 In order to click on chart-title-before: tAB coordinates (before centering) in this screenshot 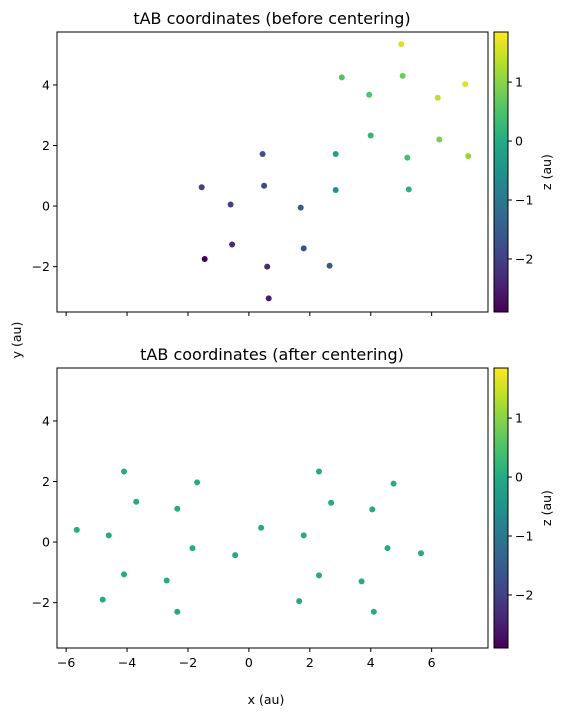, I will do `click(271, 18)`.